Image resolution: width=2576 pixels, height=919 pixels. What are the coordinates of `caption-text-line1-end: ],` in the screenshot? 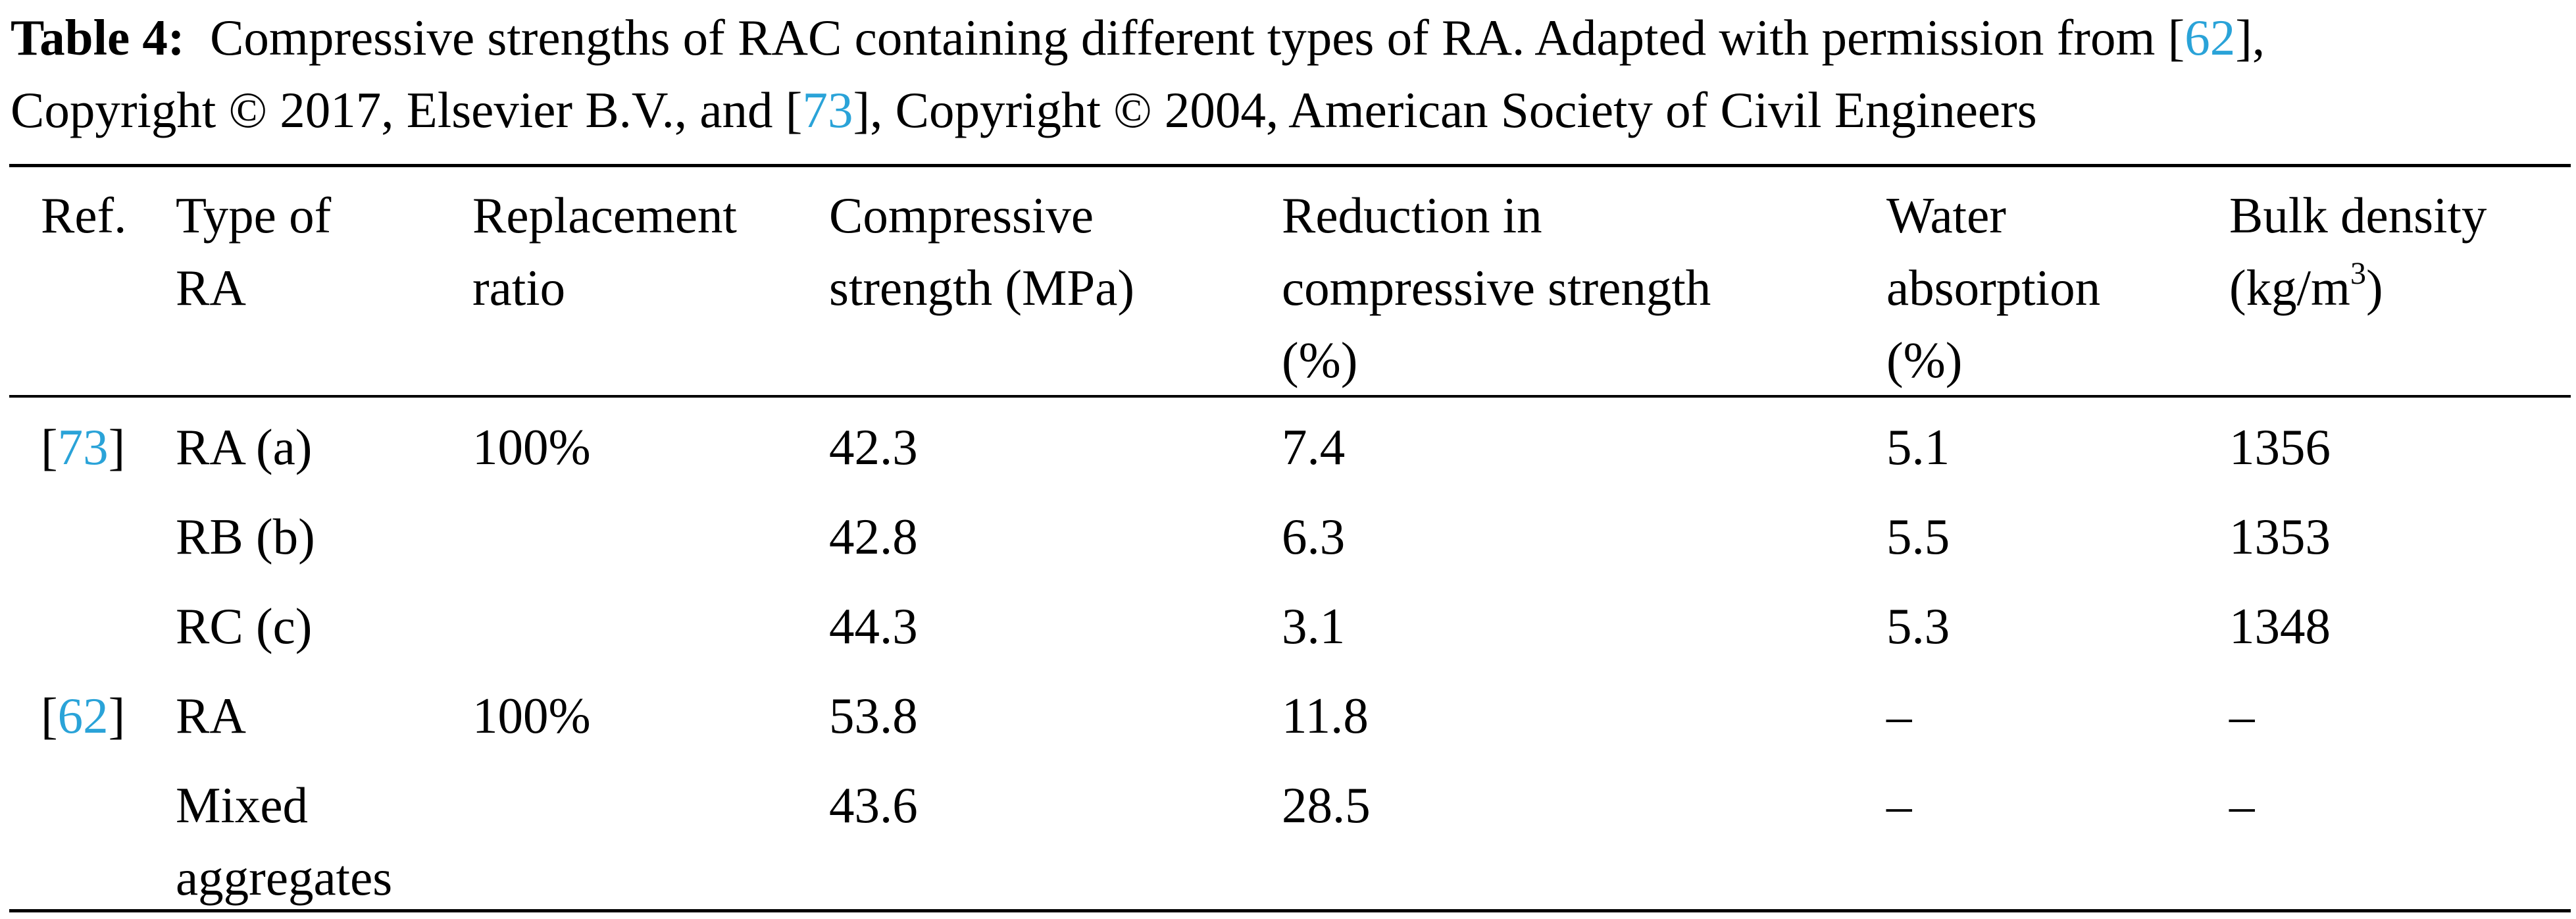 It's located at (2250, 37).